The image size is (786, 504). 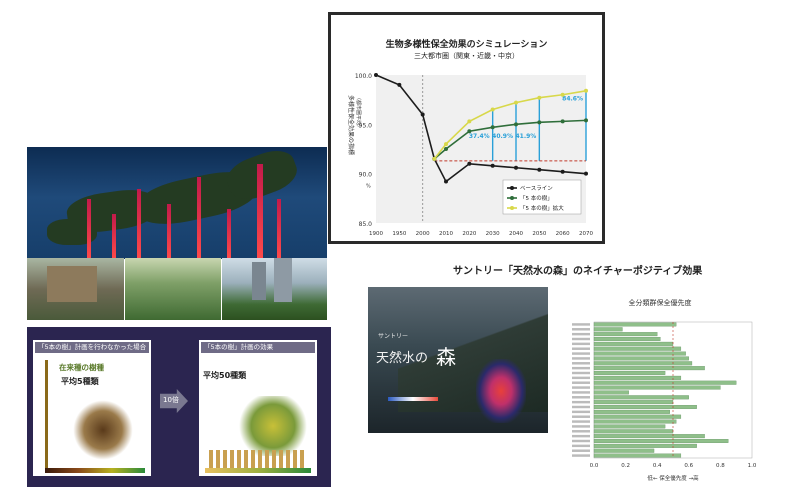 What do you see at coordinates (171, 400) in the screenshot?
I see `arrow-label: 10倍` at bounding box center [171, 400].